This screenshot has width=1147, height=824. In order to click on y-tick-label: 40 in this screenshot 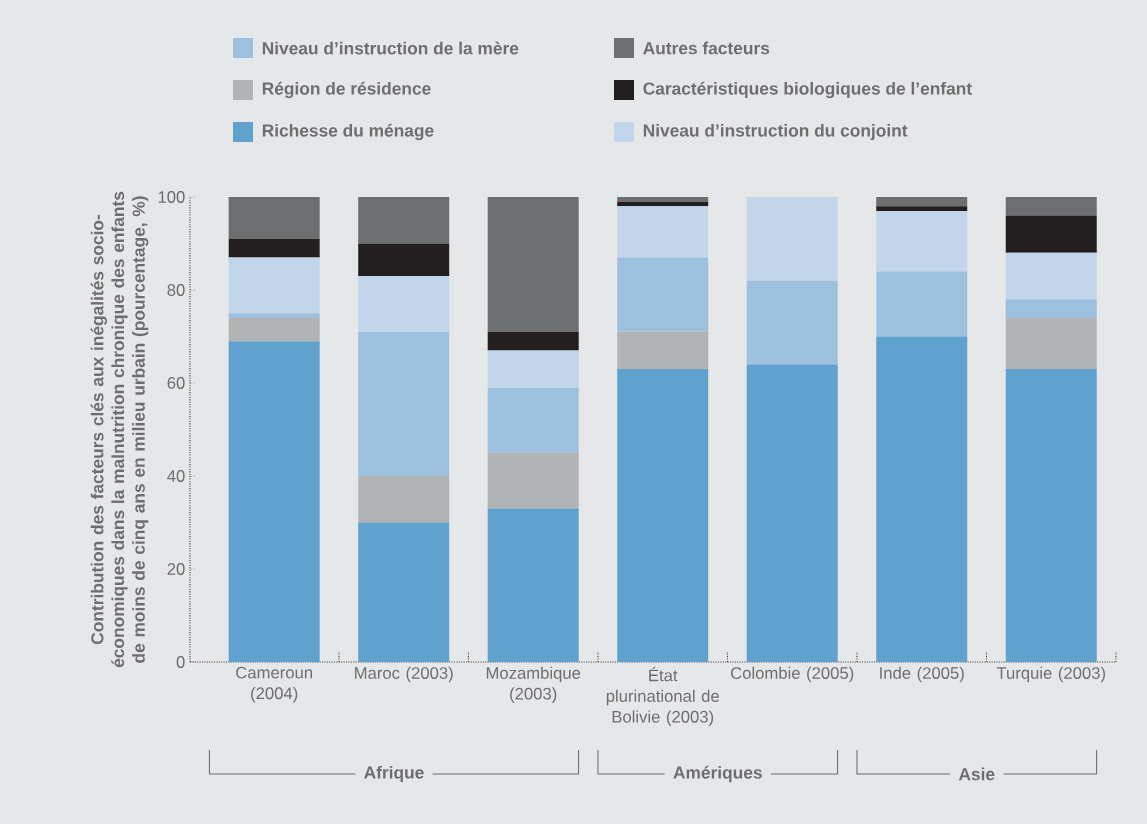, I will do `click(176, 476)`.